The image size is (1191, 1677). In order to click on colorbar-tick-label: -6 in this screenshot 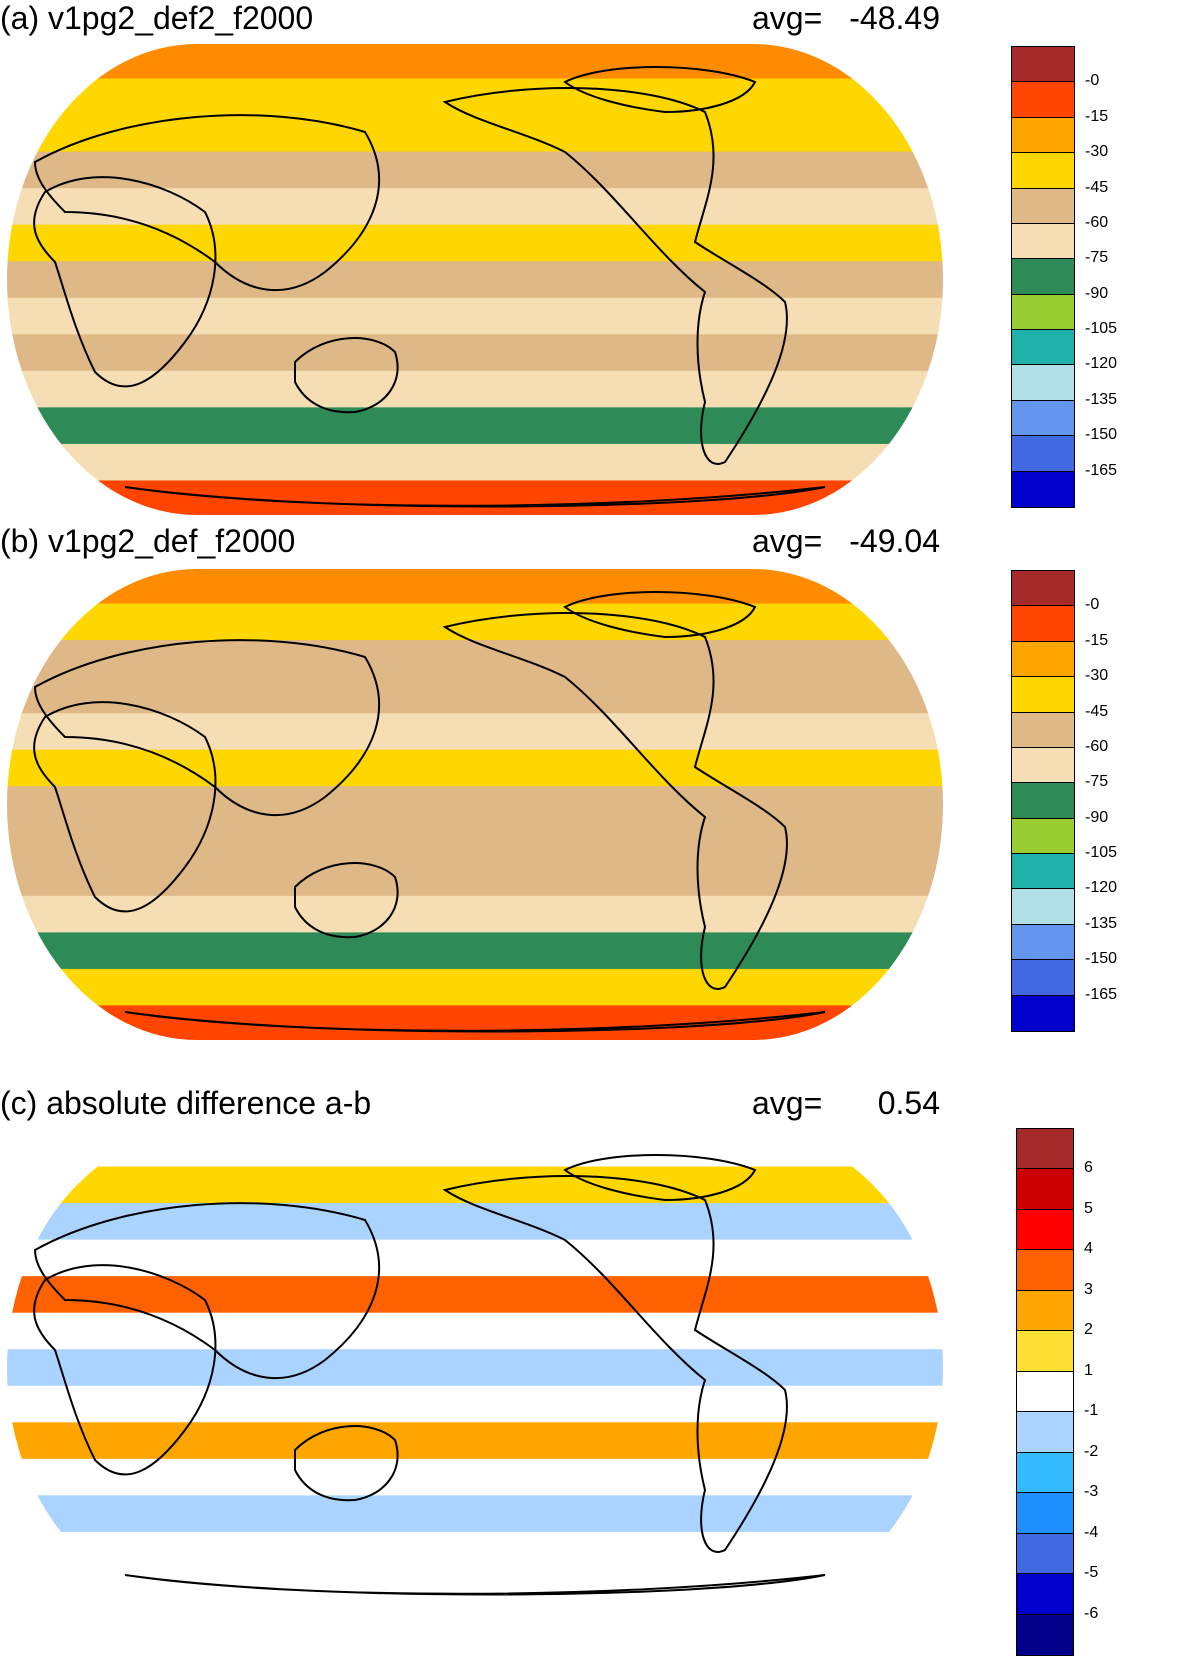, I will do `click(1091, 1613)`.